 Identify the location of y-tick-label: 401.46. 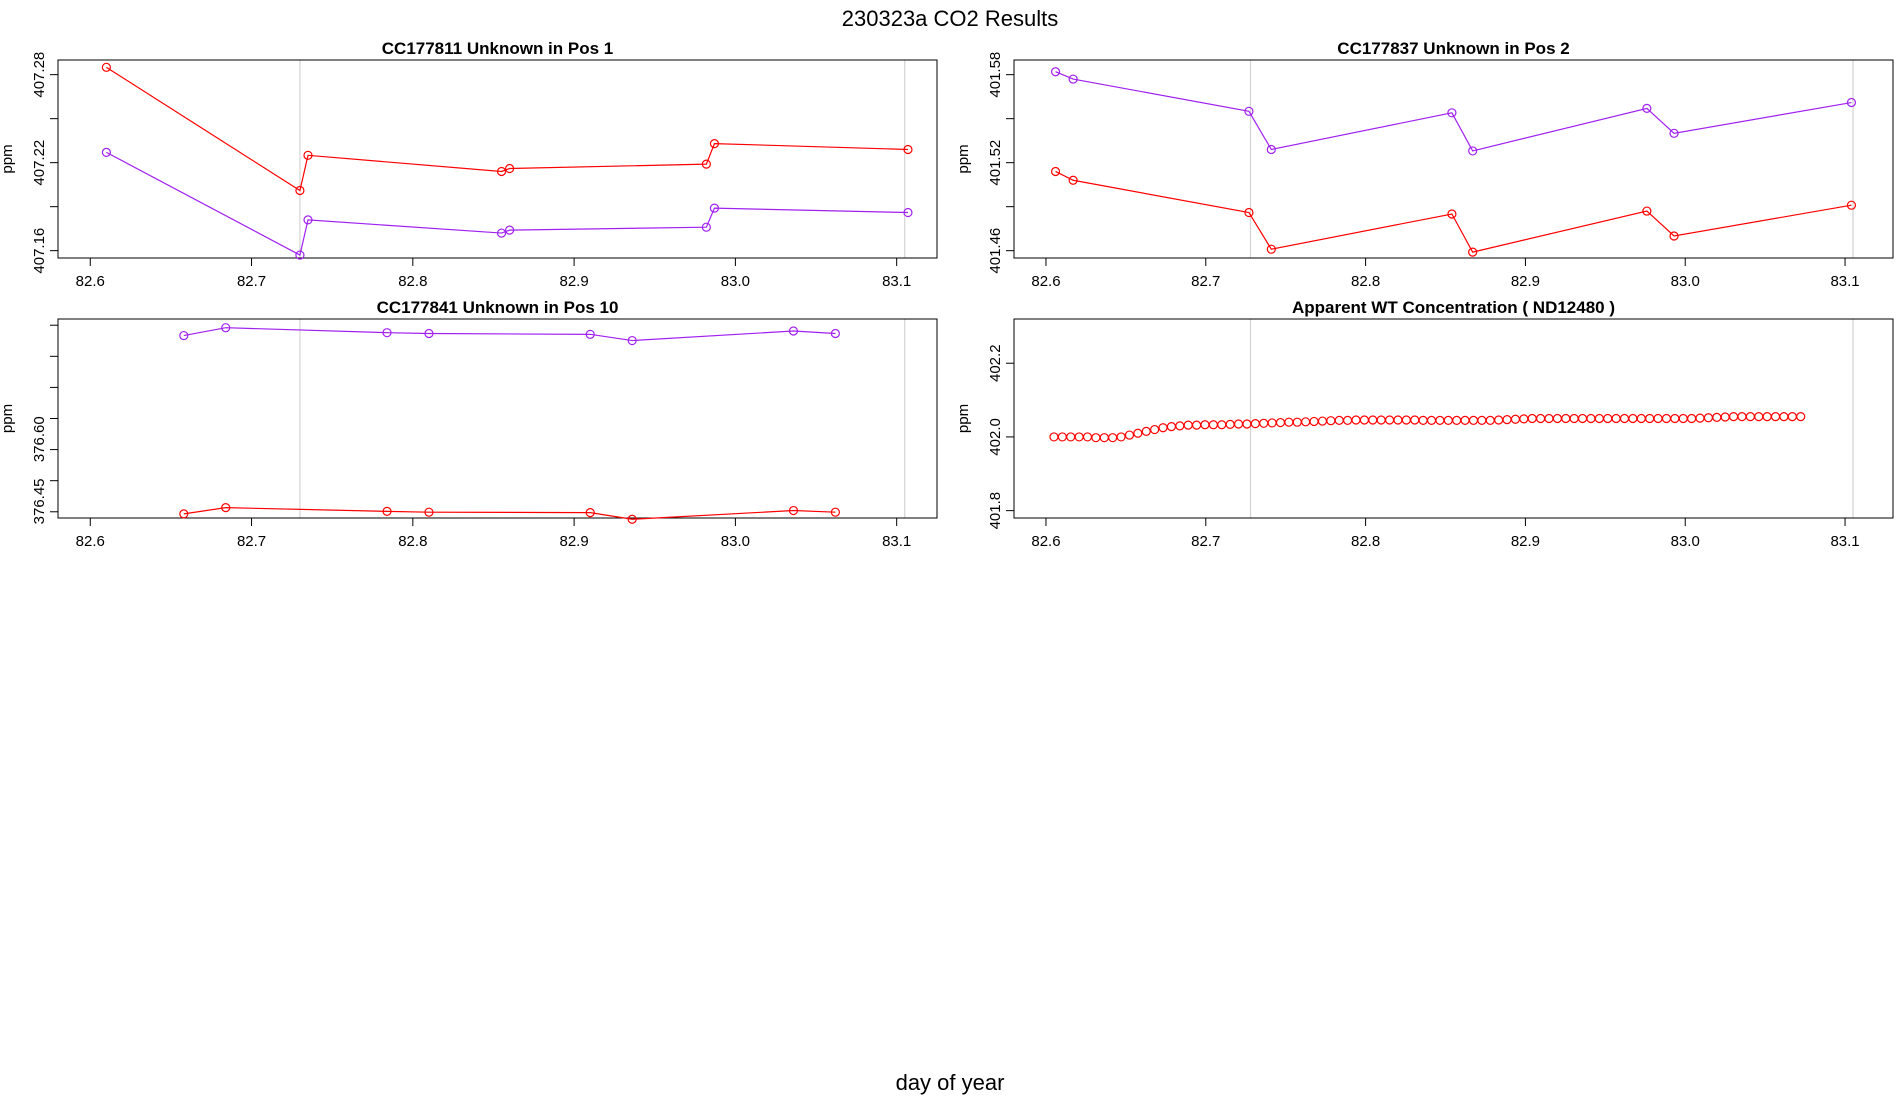
(995, 251).